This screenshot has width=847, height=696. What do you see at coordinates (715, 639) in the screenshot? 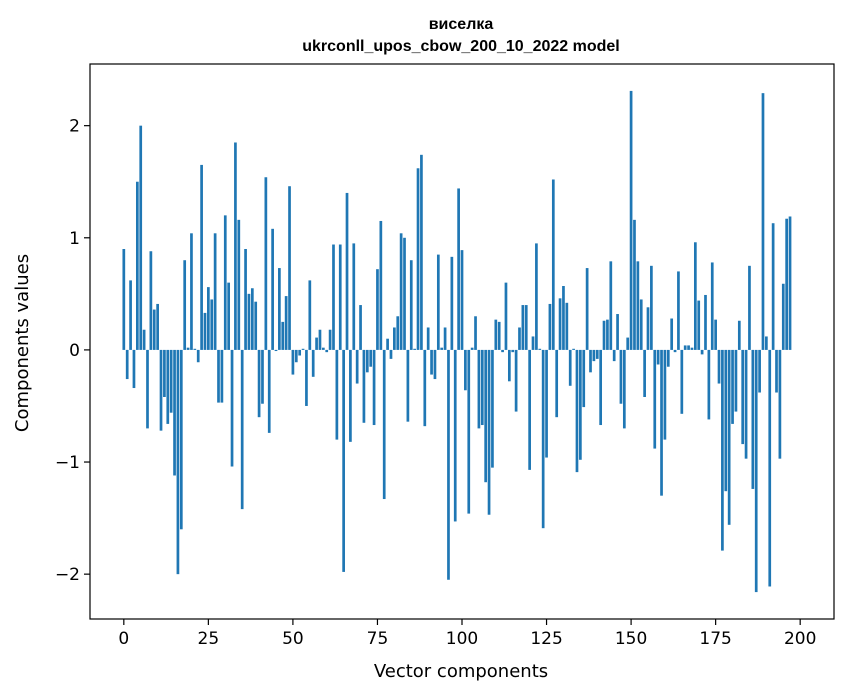
I see `x-tick-label: 175` at bounding box center [715, 639].